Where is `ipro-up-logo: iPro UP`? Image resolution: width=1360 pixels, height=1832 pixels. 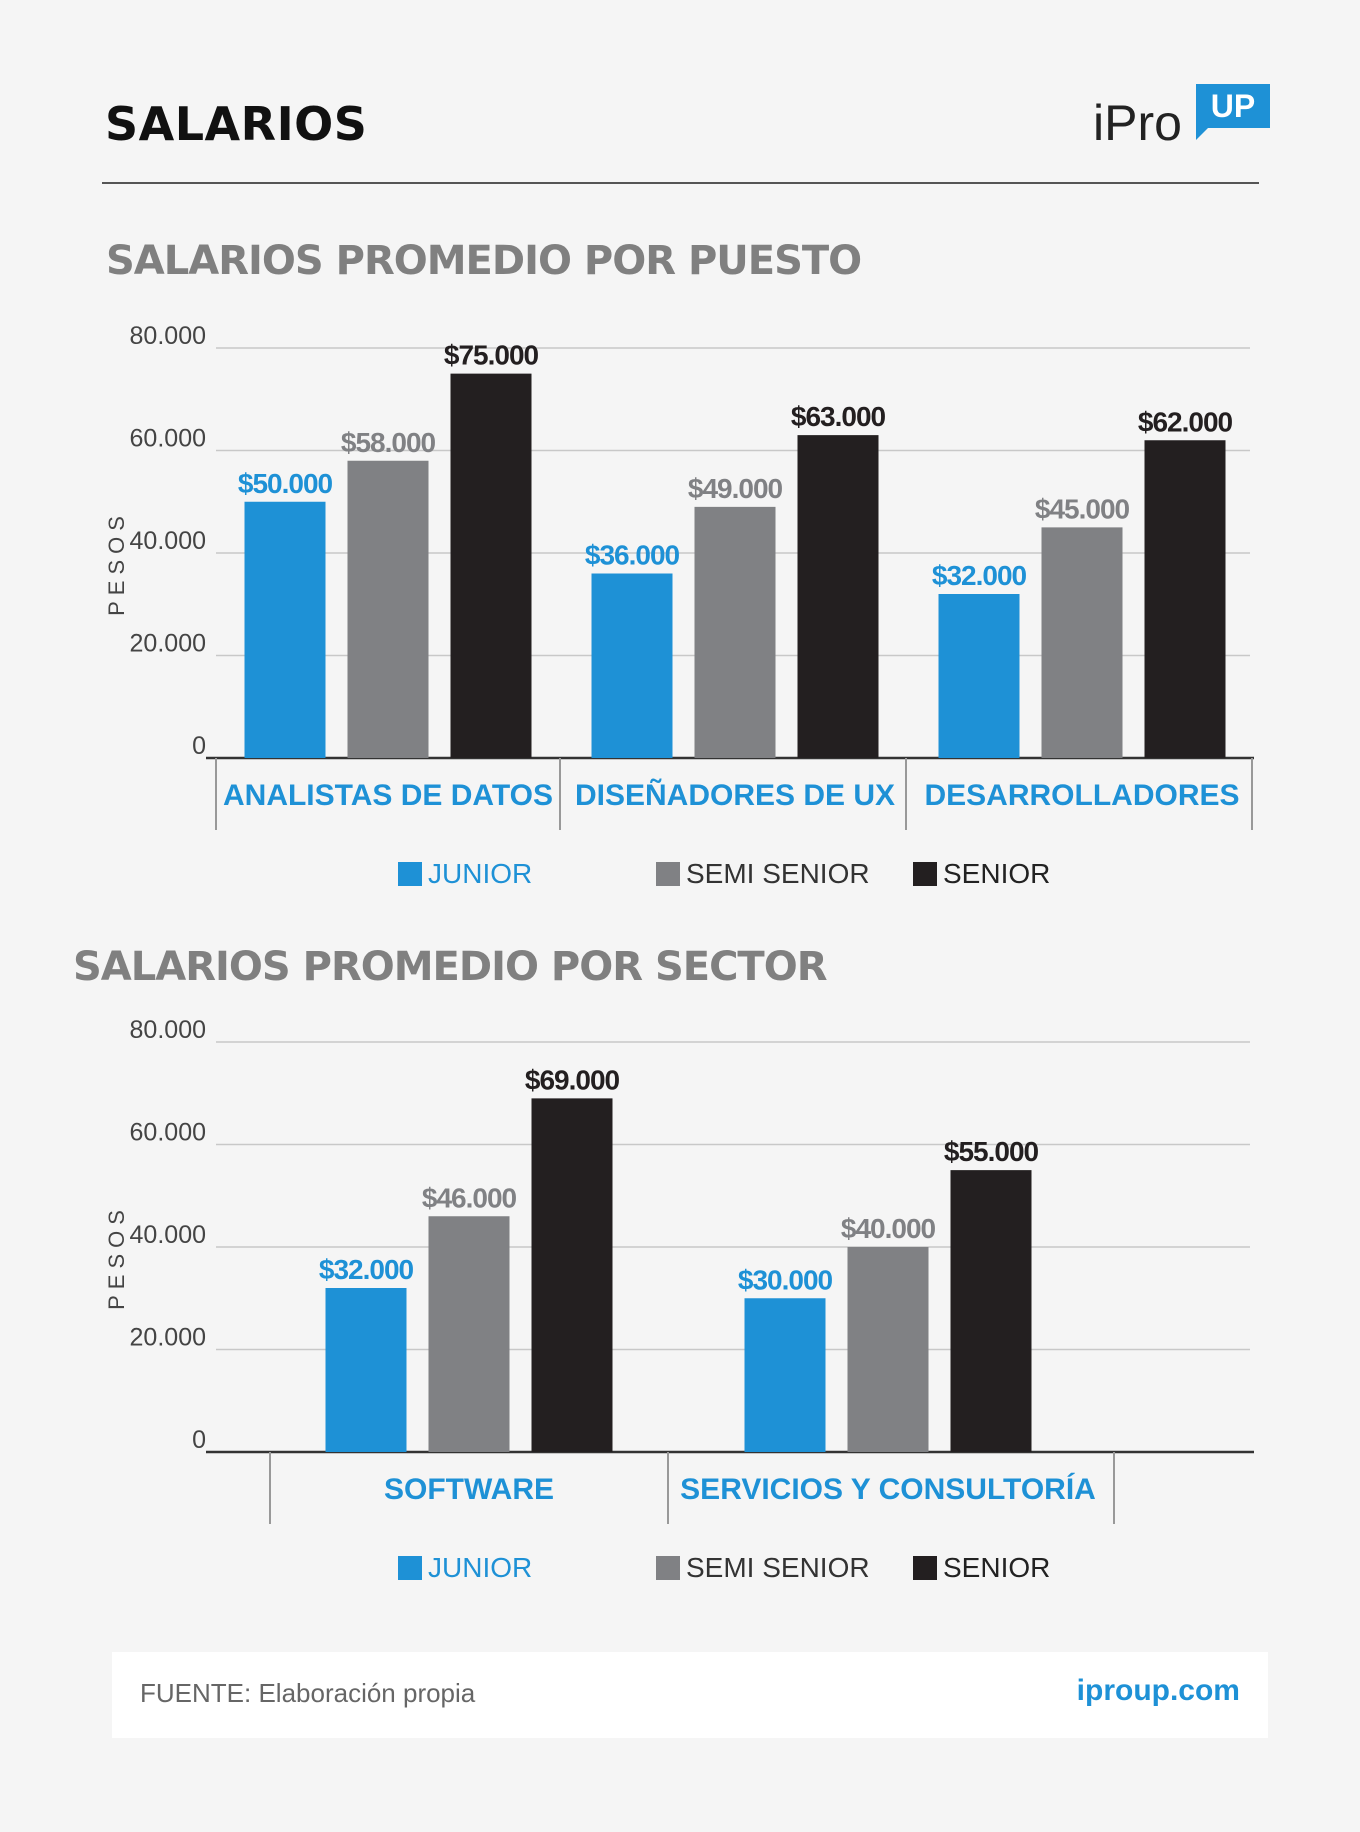 ipro-up-logo: iPro UP is located at coordinates (1181, 119).